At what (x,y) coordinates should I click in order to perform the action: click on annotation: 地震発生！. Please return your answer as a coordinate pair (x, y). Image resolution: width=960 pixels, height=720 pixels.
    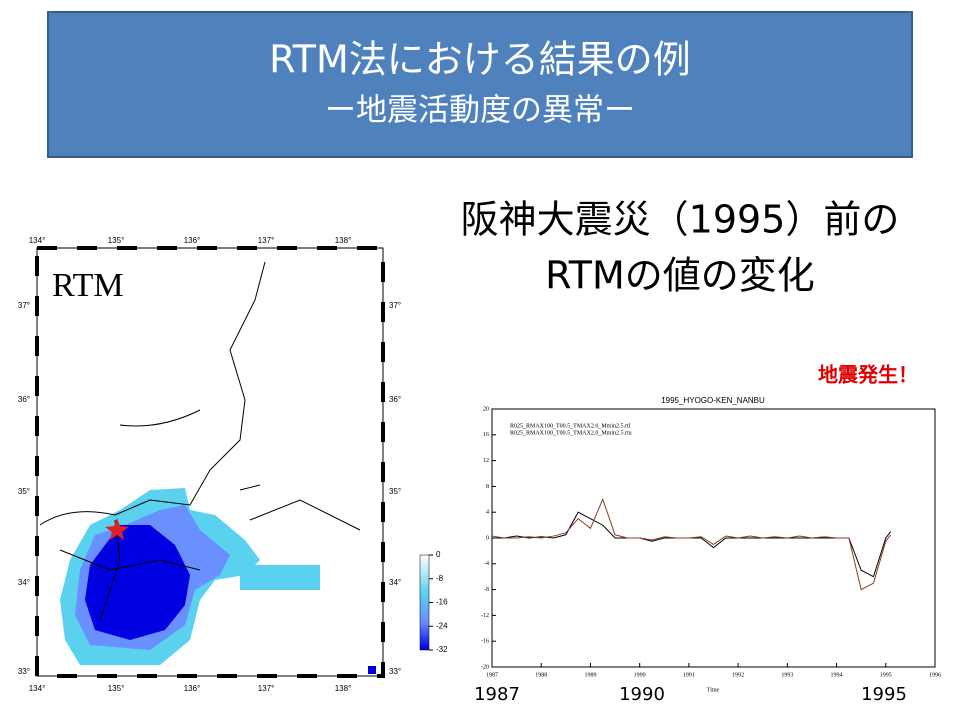
    Looking at the image, I should click on (868, 375).